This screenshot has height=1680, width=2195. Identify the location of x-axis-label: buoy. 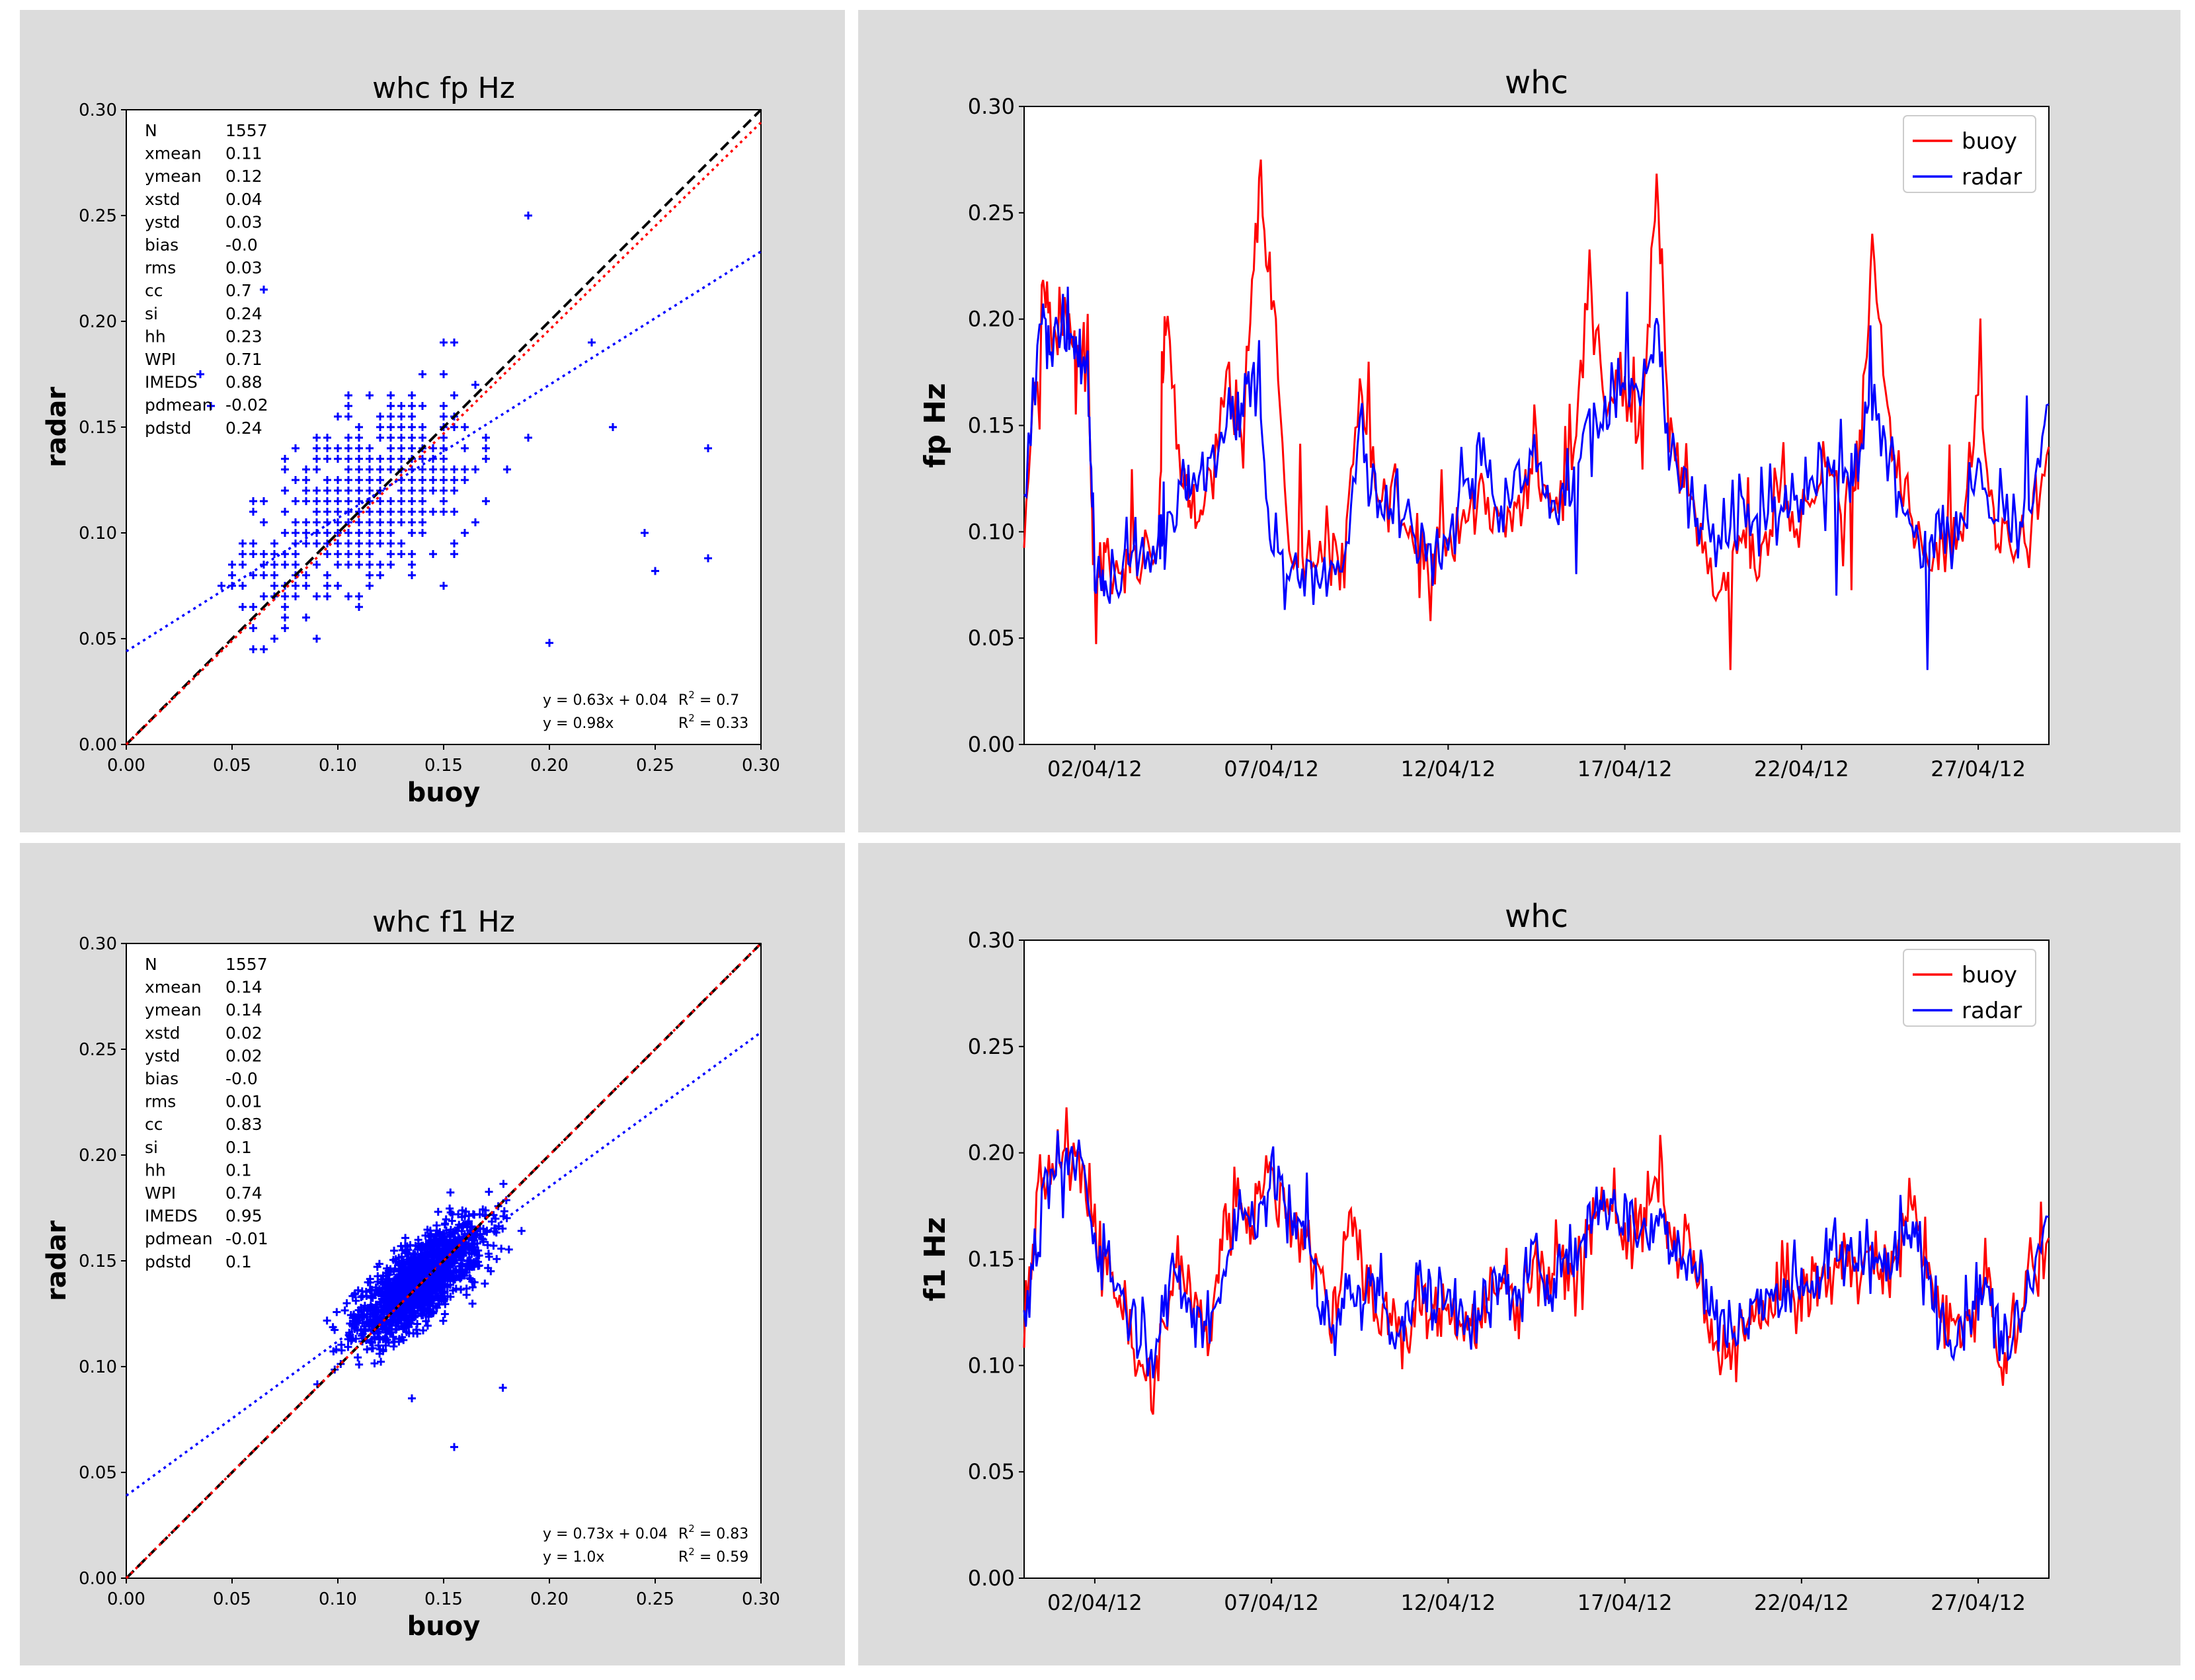
(444, 1626).